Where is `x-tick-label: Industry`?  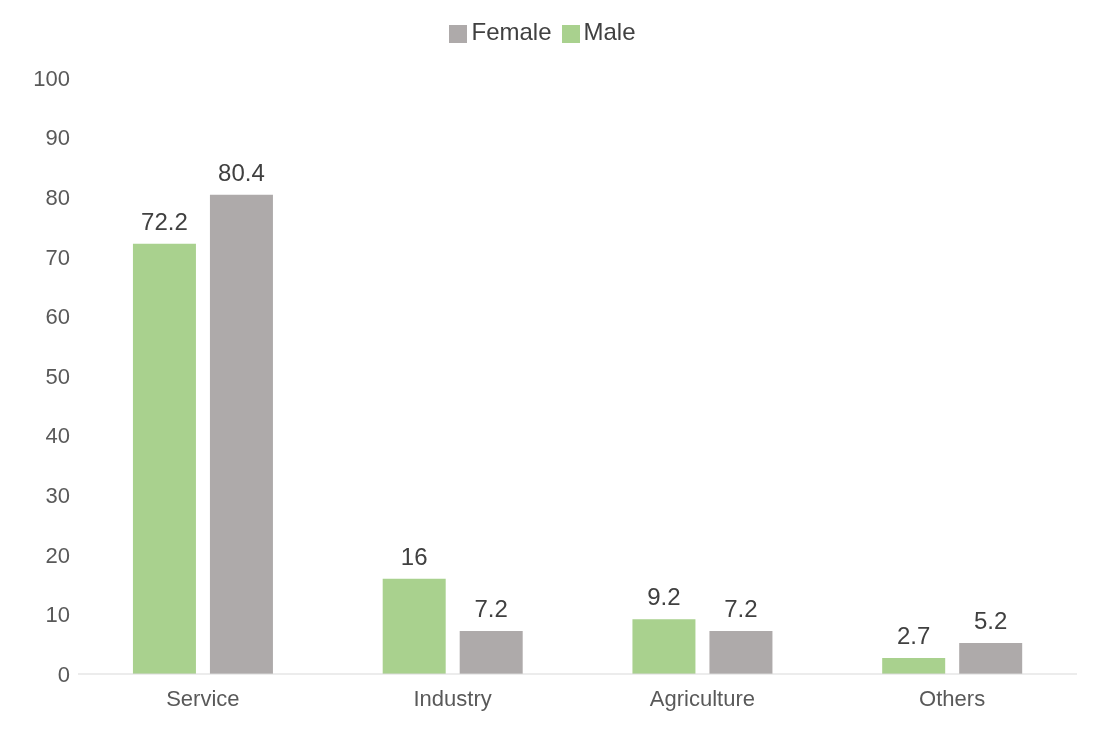 x-tick-label: Industry is located at coordinates (452, 698).